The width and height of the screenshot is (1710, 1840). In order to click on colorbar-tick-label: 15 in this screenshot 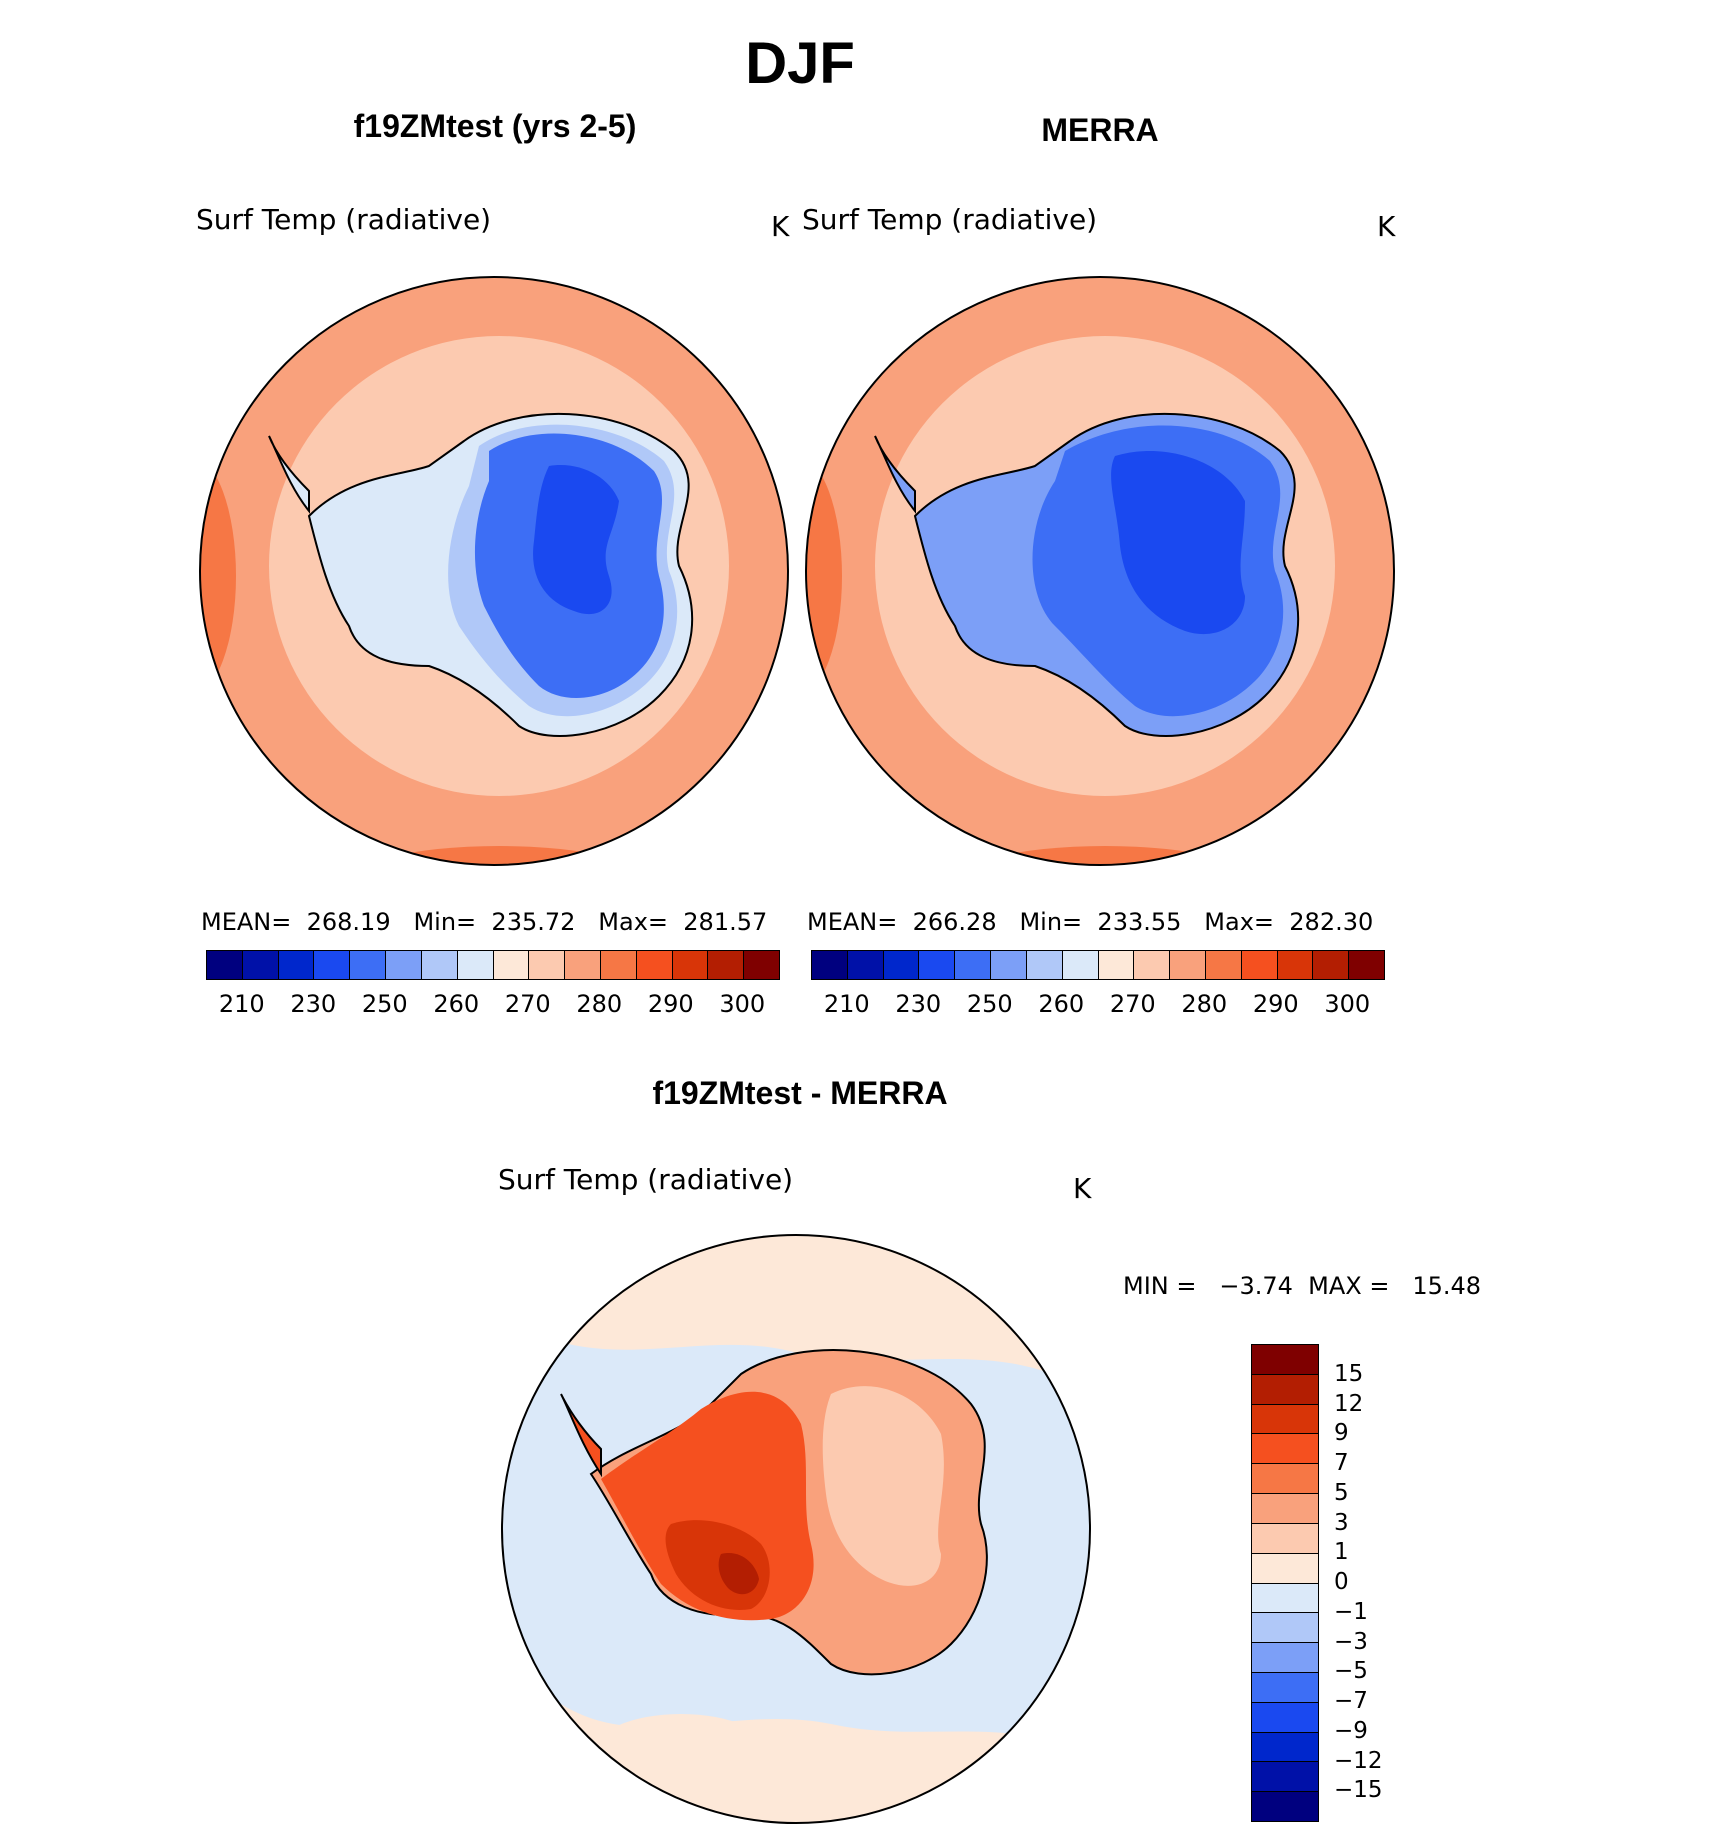, I will do `click(1349, 1373)`.